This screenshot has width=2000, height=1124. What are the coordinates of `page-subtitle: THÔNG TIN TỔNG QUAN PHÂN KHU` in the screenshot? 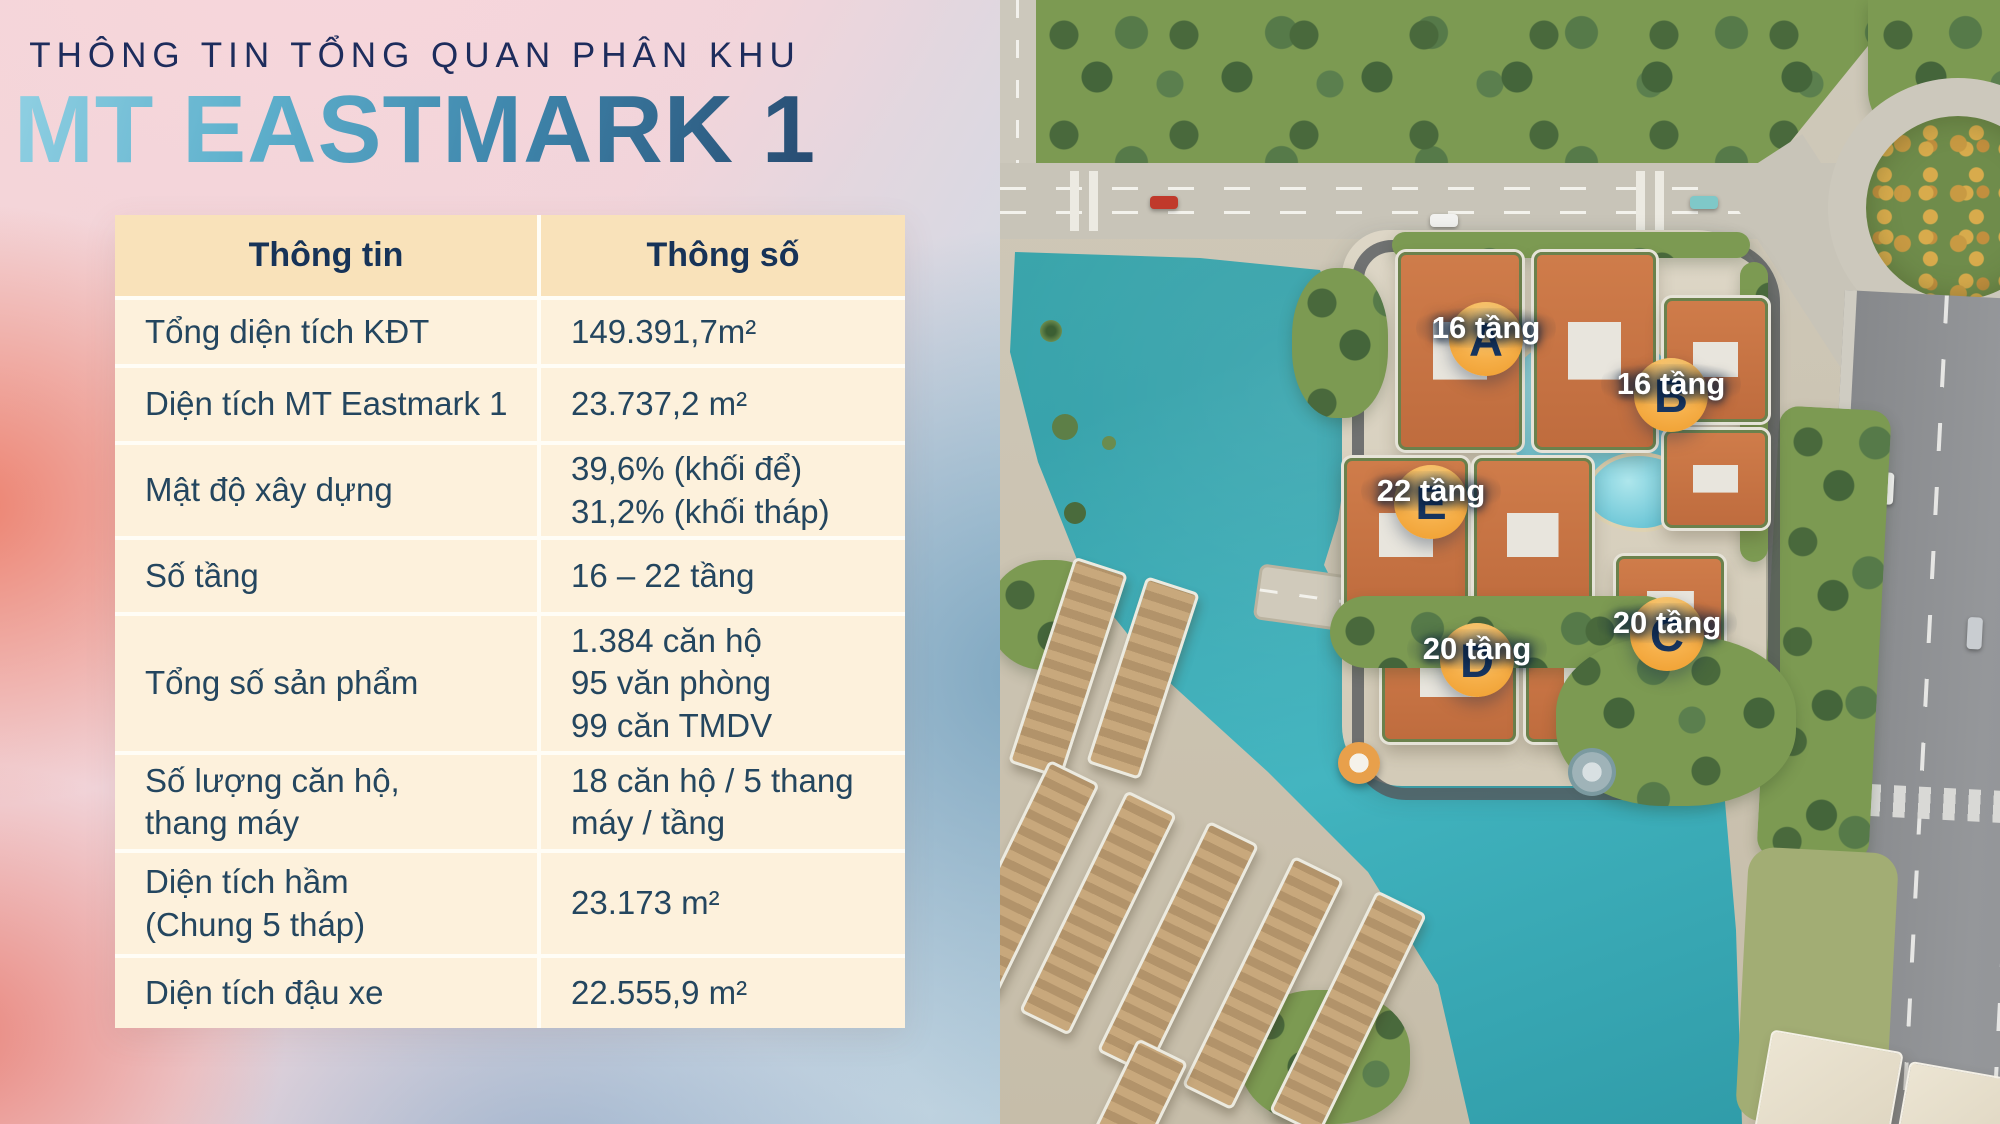 It's located at (415, 55).